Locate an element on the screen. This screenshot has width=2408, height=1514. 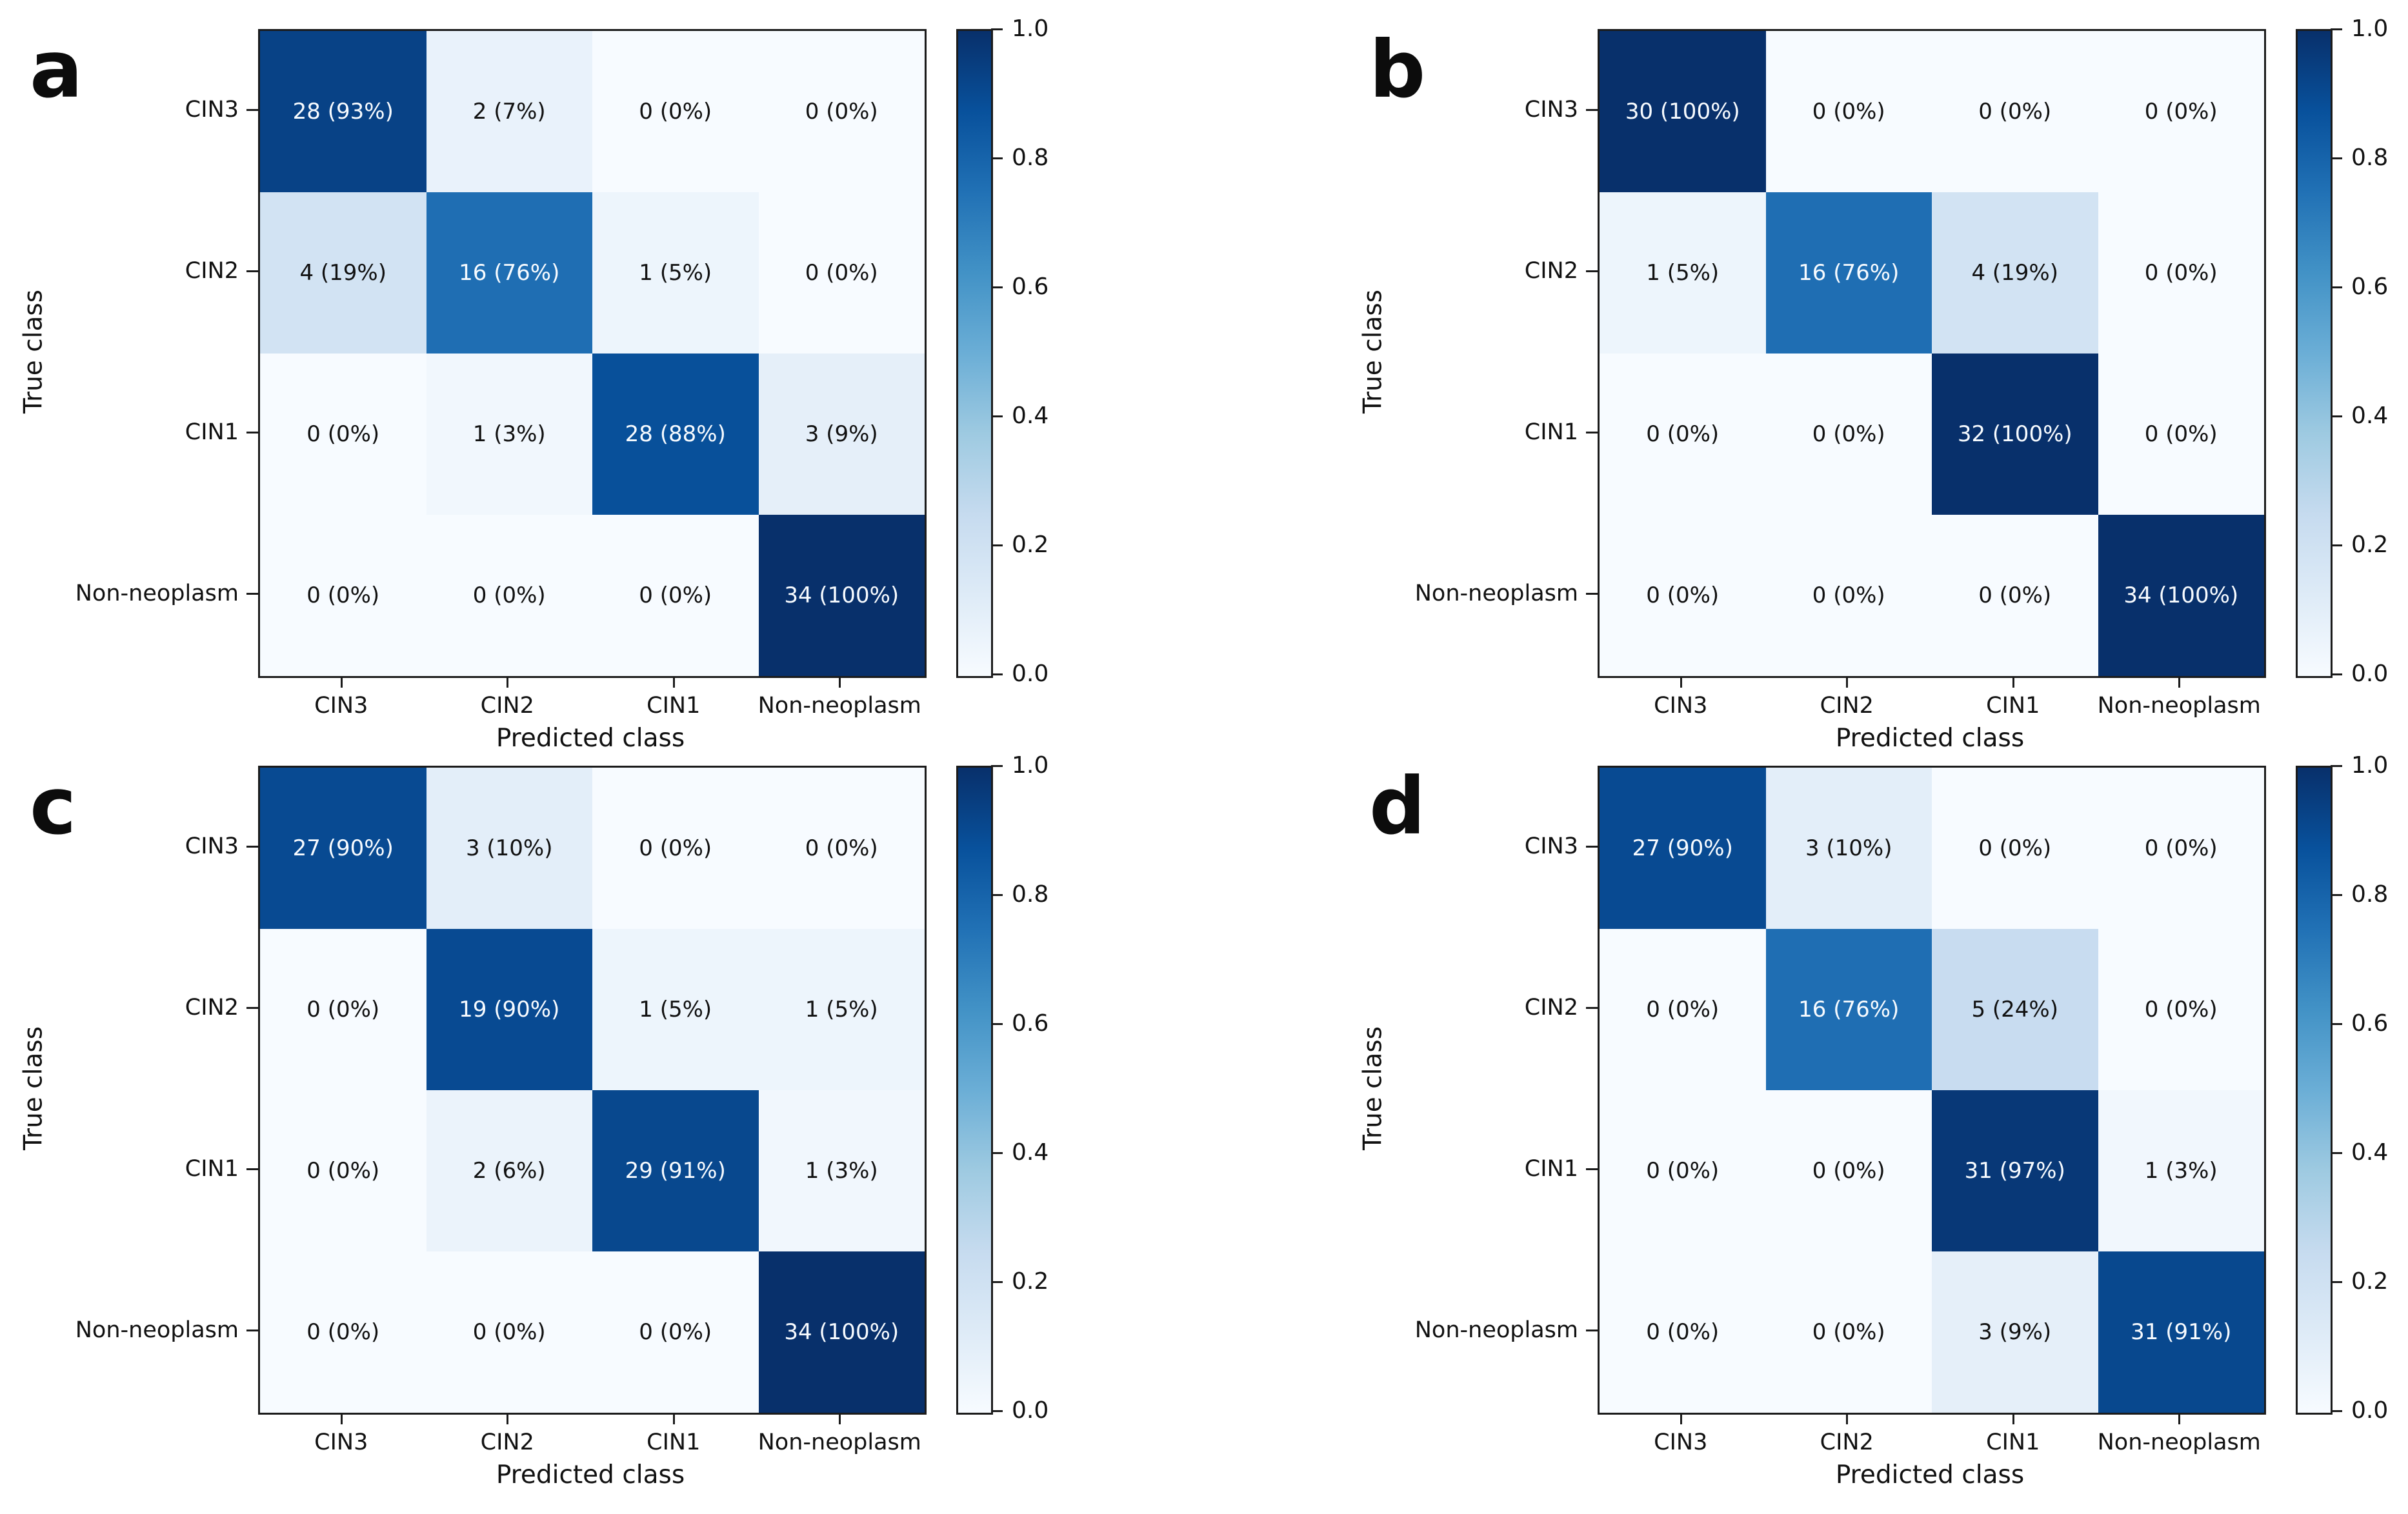
heatmap-cell: 3 (10%) is located at coordinates (1848, 849).